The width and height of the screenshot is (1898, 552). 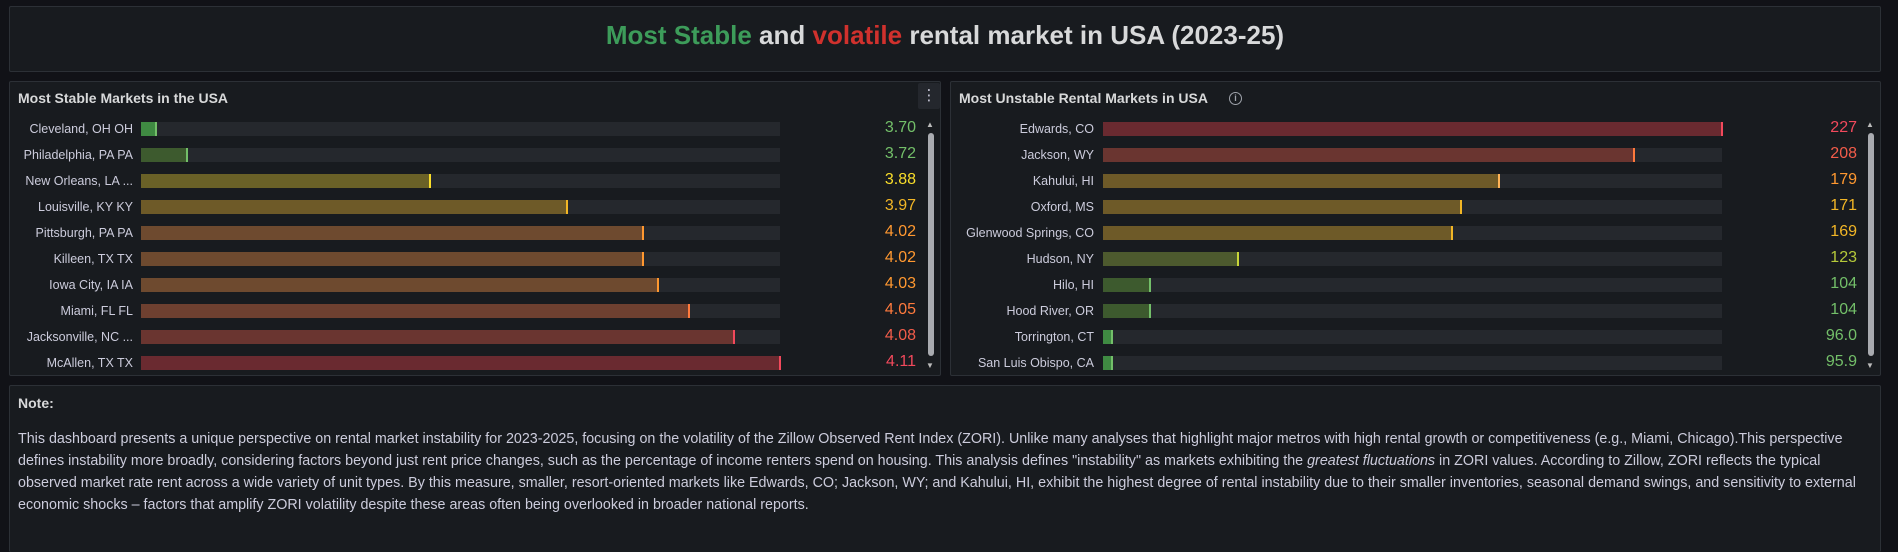 I want to click on bar-row: Edwards, CO 227, so click(x=1408, y=131).